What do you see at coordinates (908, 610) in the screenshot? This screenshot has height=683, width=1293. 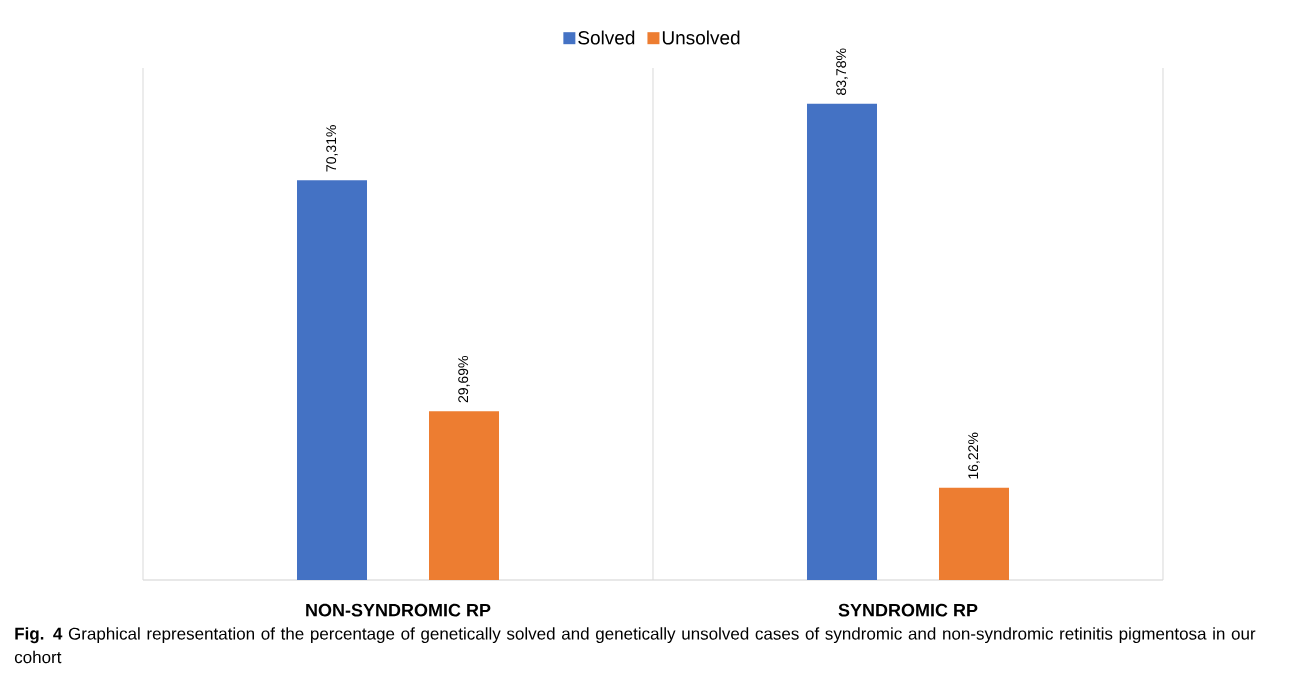 I see `x-tick-label: SYNDROMIC RP` at bounding box center [908, 610].